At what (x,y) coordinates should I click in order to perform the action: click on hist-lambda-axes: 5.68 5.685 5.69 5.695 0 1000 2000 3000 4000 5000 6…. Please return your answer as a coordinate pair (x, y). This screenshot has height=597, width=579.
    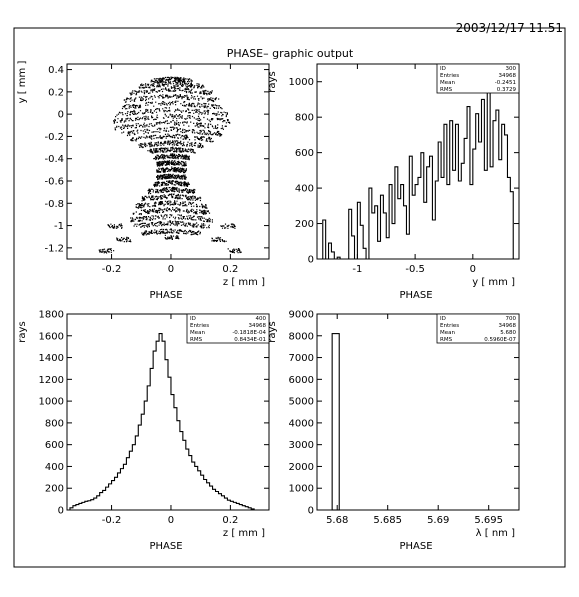
    Looking at the image, I should click on (404, 418).